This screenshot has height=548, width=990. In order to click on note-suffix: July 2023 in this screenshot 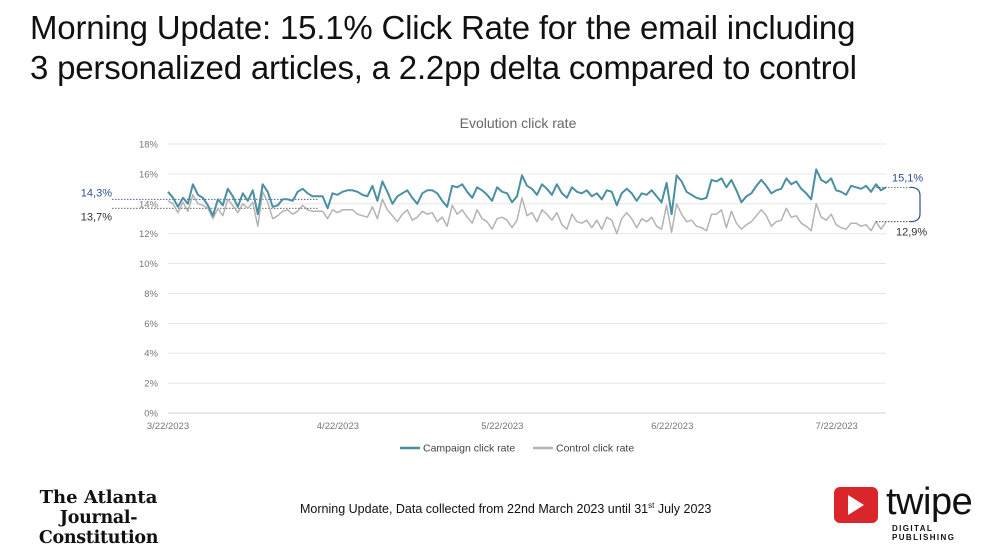, I will do `click(683, 509)`.